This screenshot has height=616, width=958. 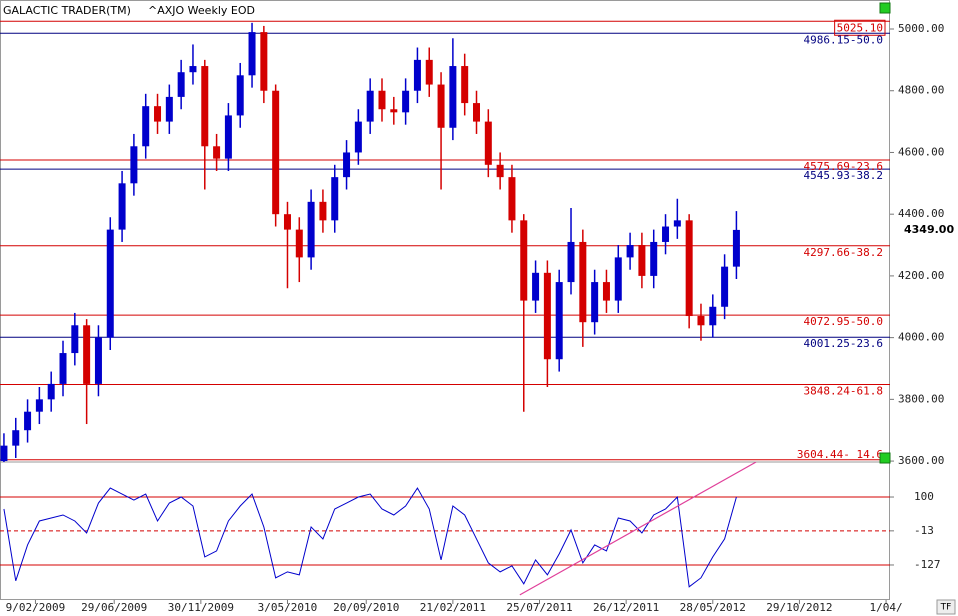 What do you see at coordinates (539, 607) in the screenshot?
I see `x-tick-label: 25/07/2011` at bounding box center [539, 607].